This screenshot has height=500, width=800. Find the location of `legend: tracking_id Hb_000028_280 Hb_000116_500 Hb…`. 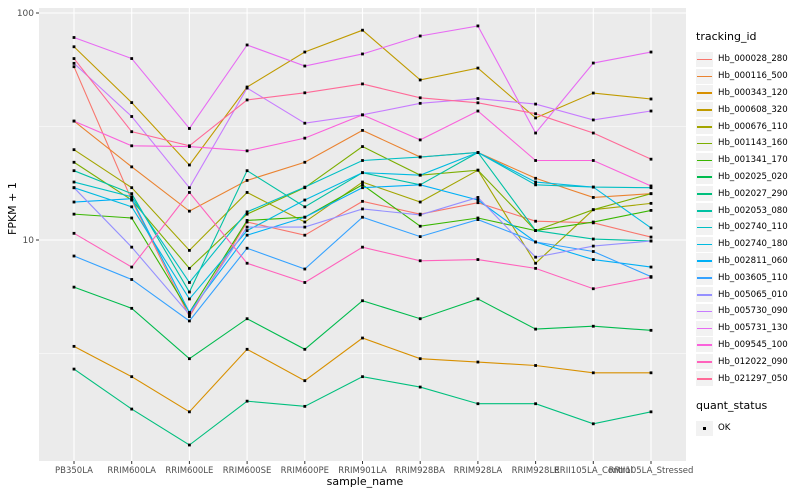

legend: tracking_id Hb_000028_280 Hb_000116_500 Hb… is located at coordinates (748, 233).